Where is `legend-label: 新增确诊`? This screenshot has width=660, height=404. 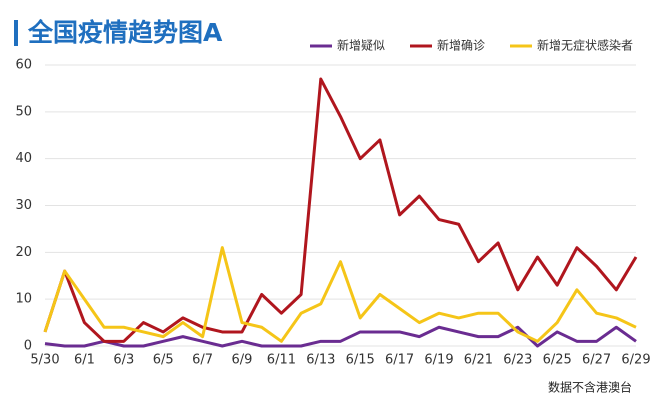
legend-label: 新增确诊 is located at coordinates (461, 45).